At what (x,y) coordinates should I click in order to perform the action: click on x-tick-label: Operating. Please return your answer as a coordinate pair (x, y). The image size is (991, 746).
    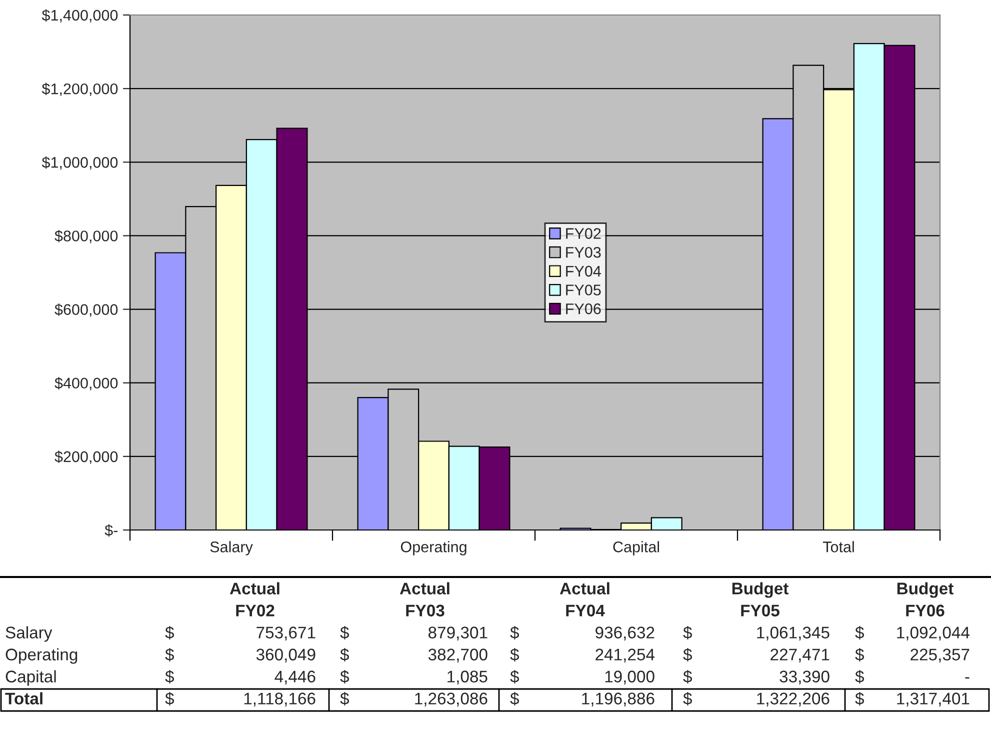
    Looking at the image, I should click on (433, 548).